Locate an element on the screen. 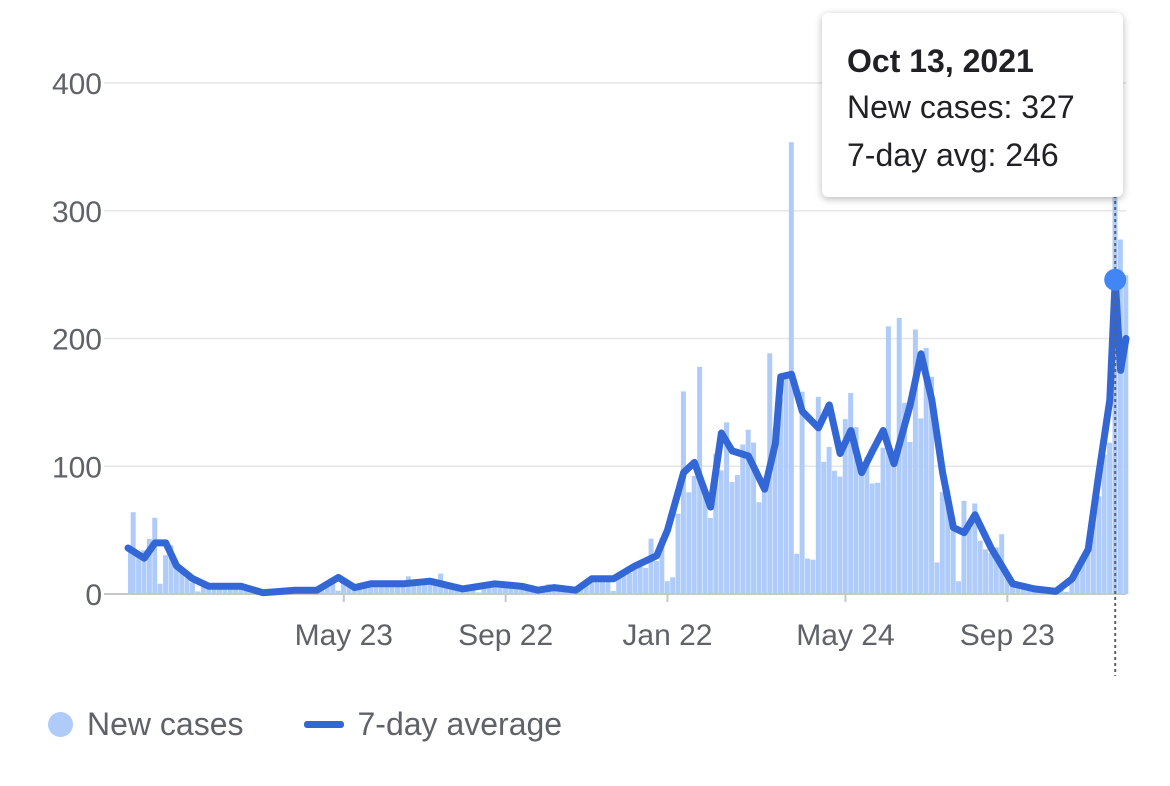  x-tick-label: Sep 22 is located at coordinates (505, 635).